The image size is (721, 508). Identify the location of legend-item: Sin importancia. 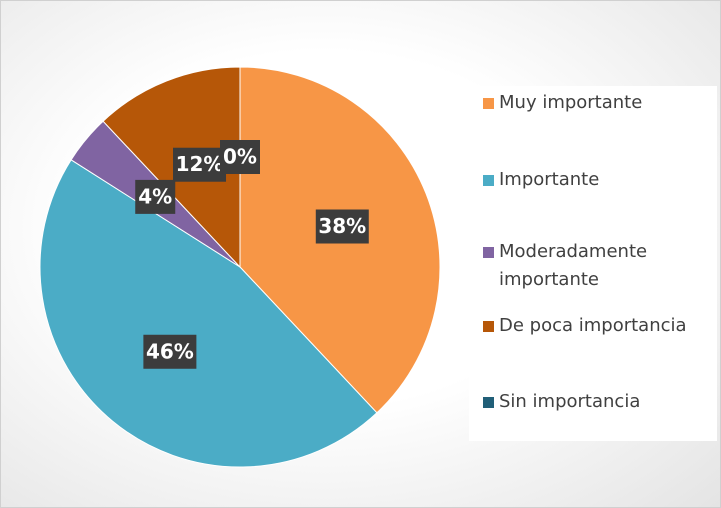
(601, 402).